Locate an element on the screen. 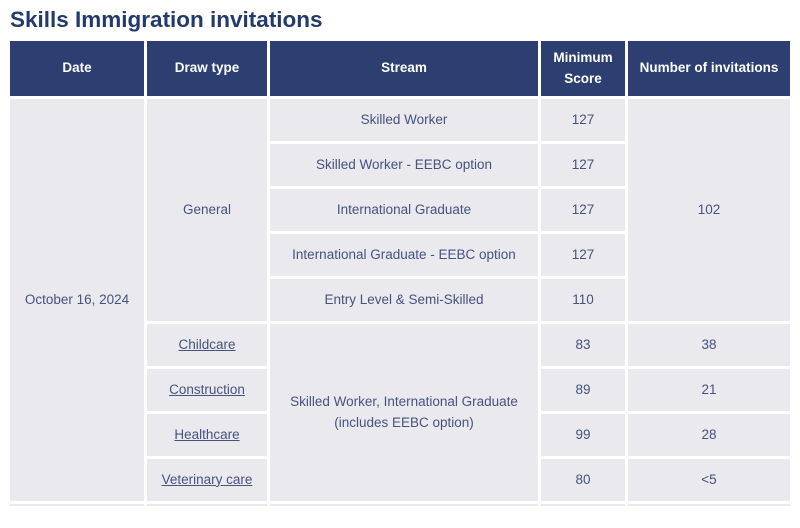 The image size is (800, 528). stream-cell: Entry Level & Semi-Skilled is located at coordinates (404, 300).